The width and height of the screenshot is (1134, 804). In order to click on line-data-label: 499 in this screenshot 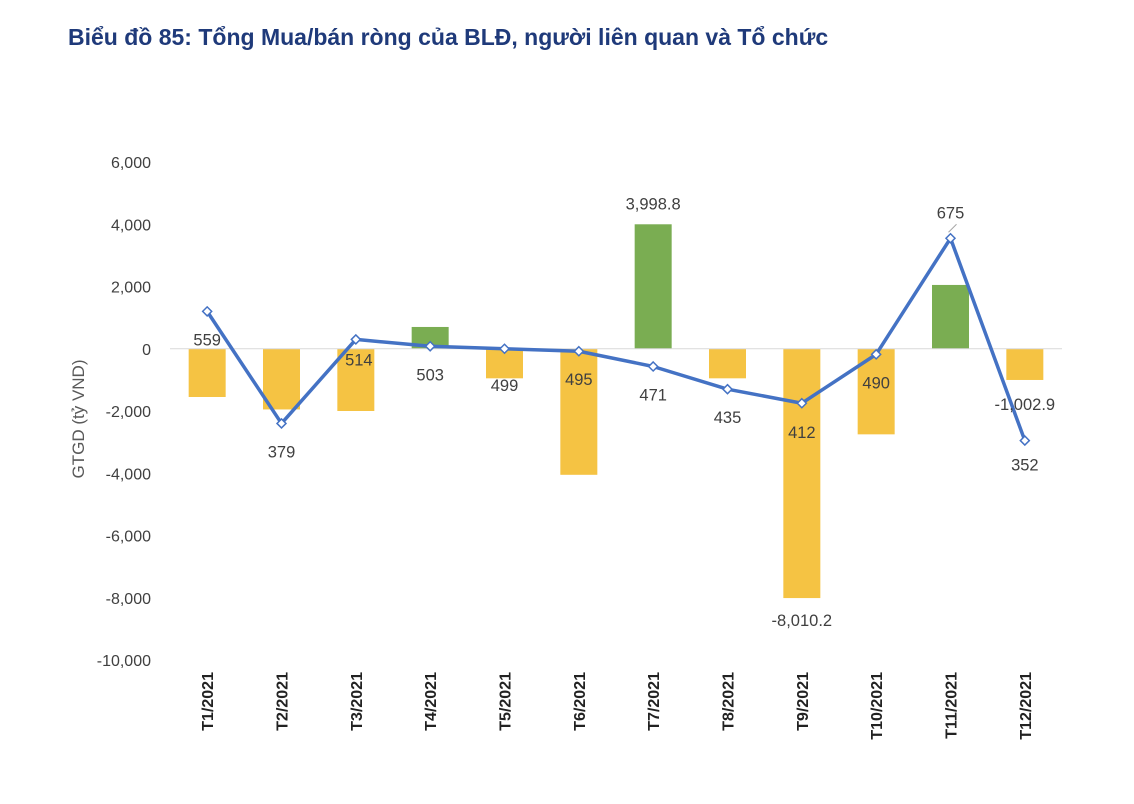, I will do `click(505, 386)`.